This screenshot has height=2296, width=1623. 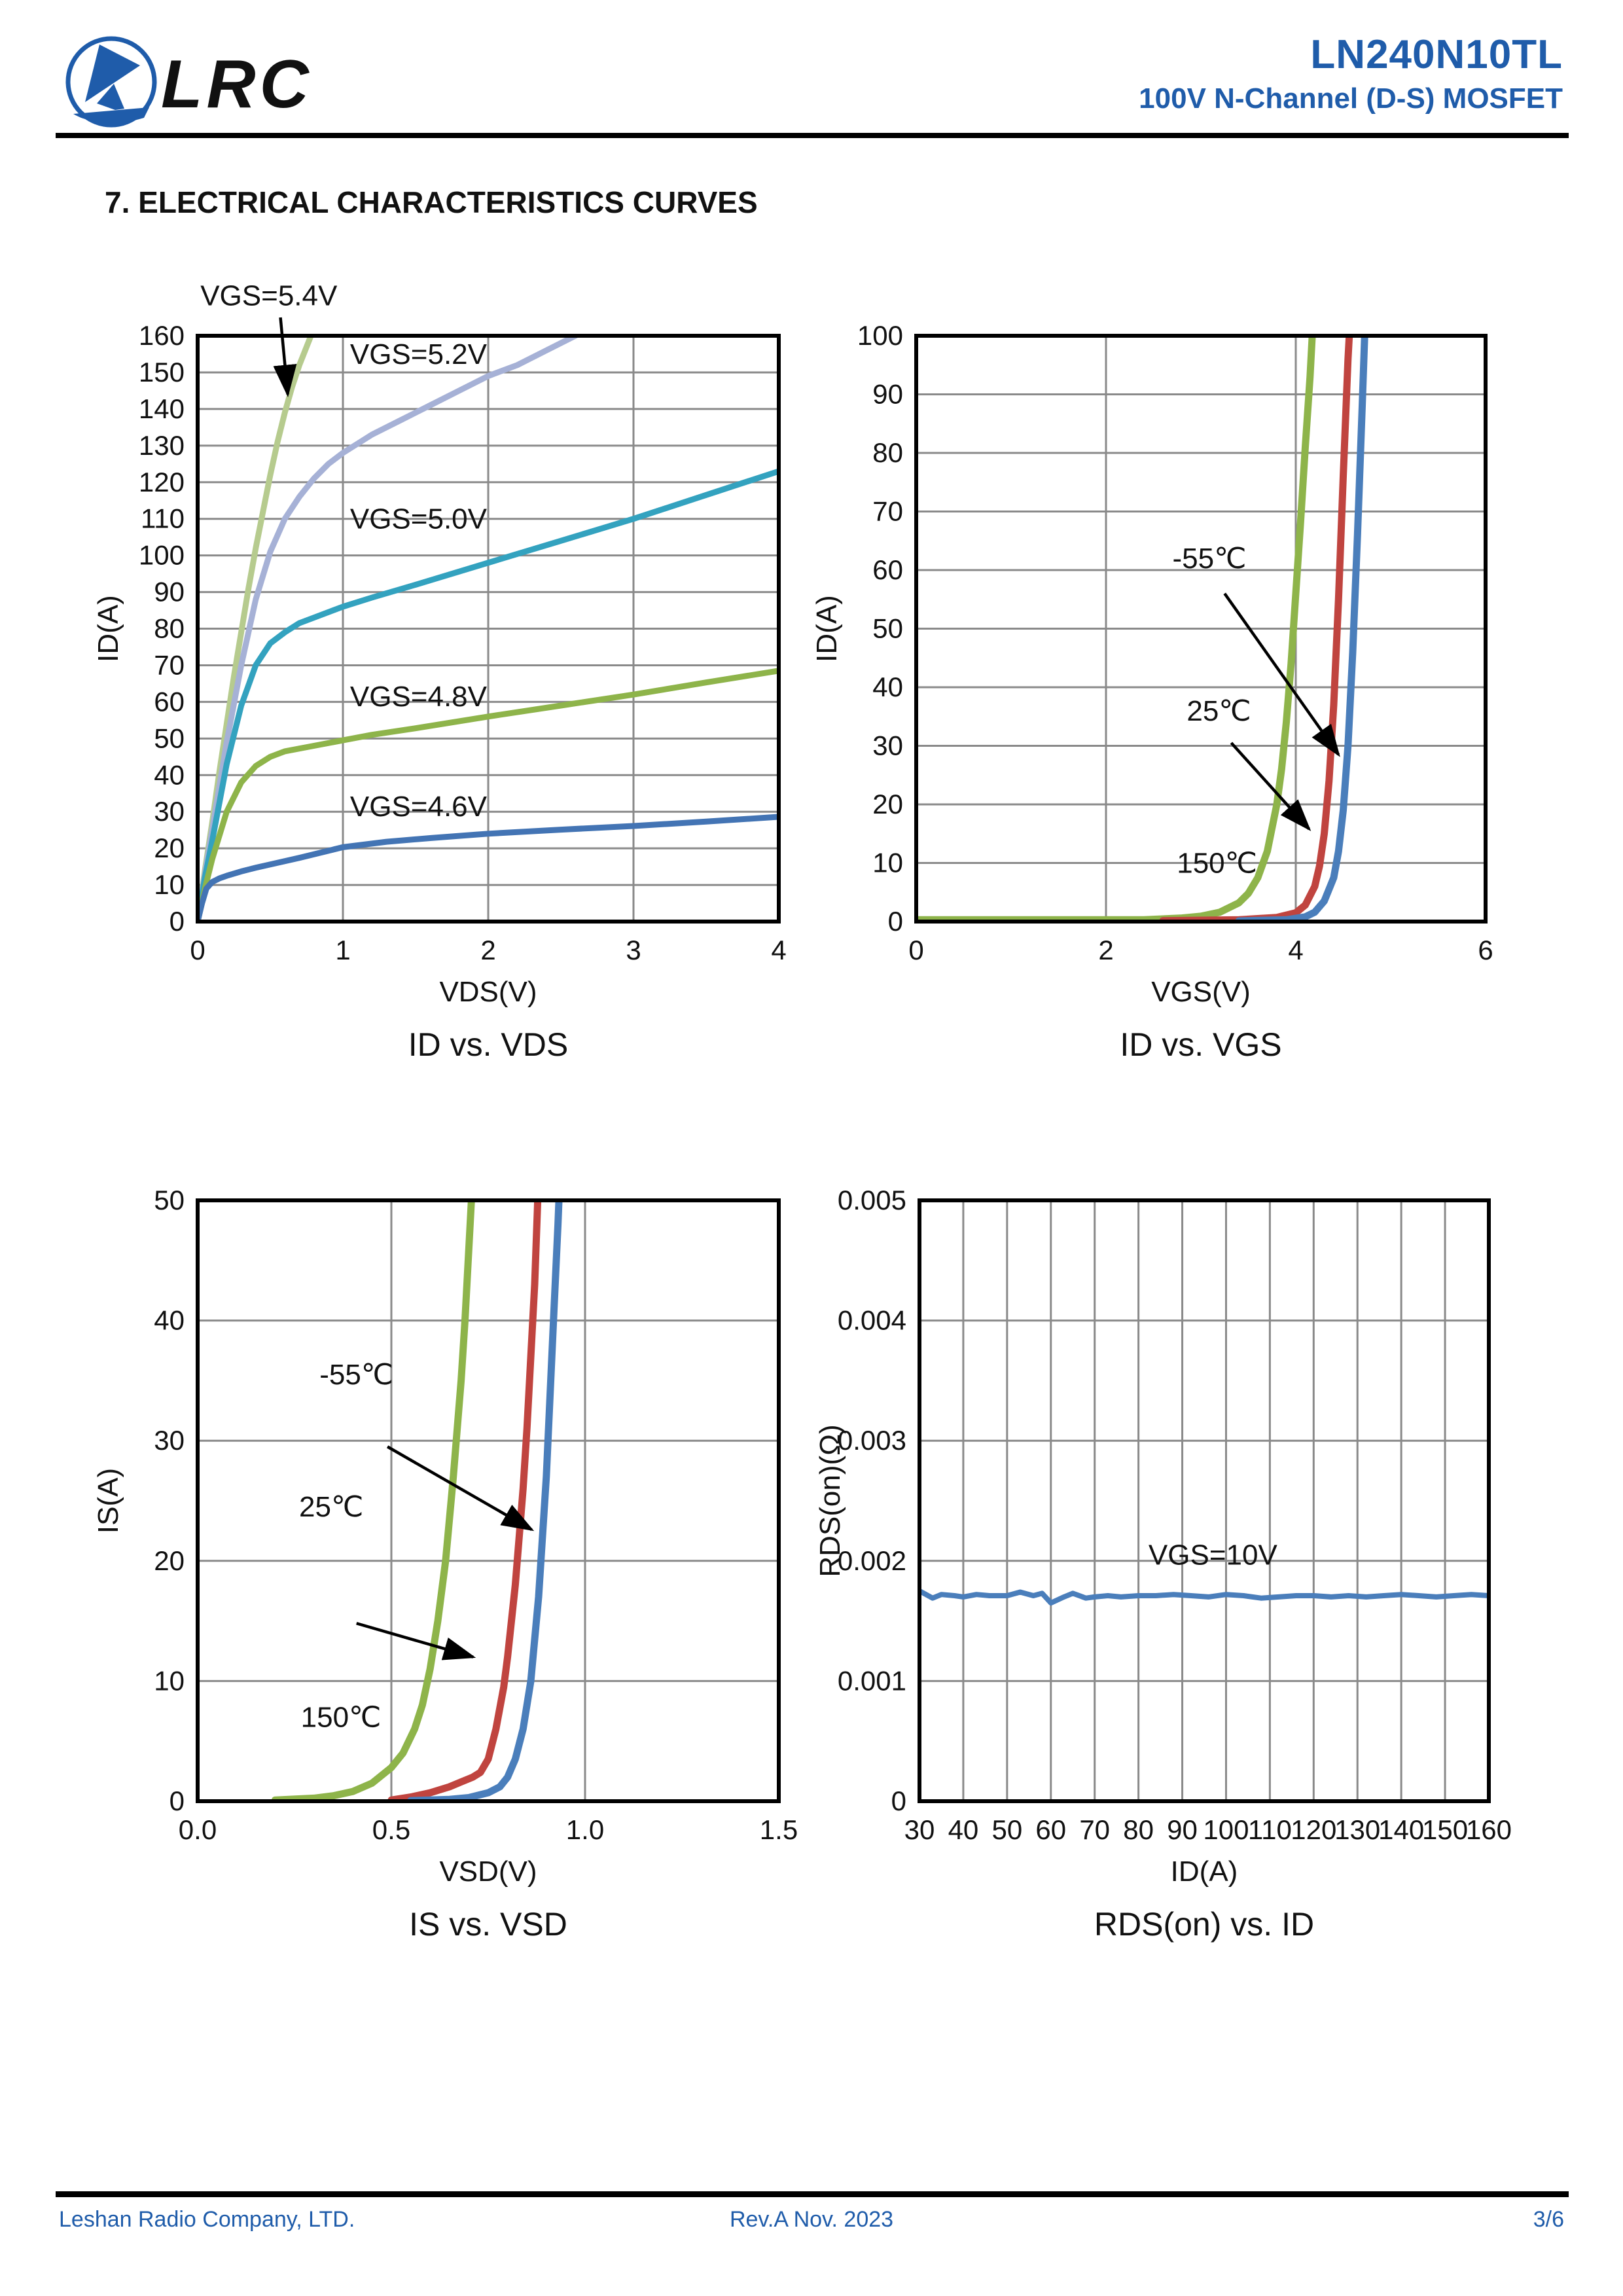 I want to click on svg-text: 1, so click(x=342, y=950).